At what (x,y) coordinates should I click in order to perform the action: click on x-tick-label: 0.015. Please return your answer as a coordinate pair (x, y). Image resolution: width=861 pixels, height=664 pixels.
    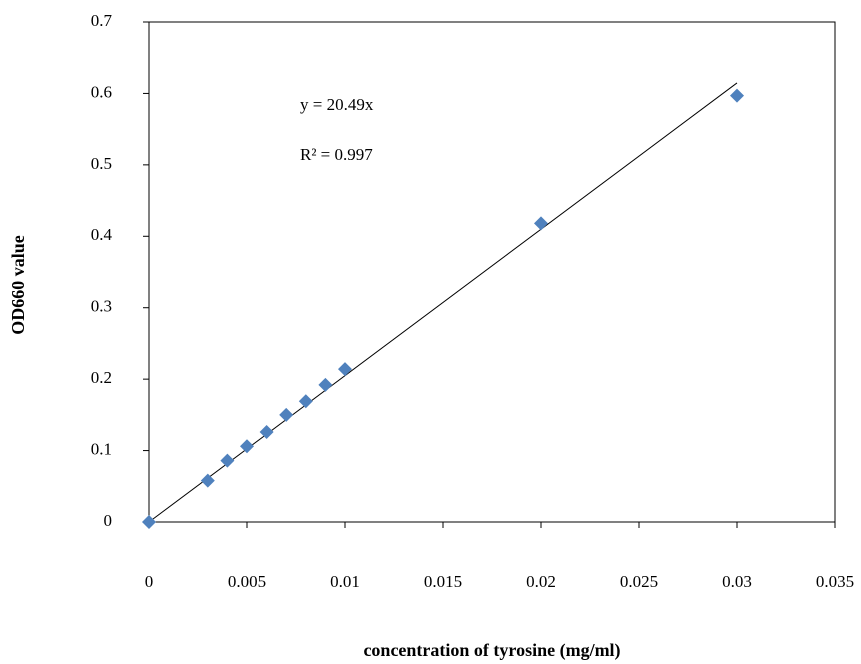
    Looking at the image, I should click on (443, 581).